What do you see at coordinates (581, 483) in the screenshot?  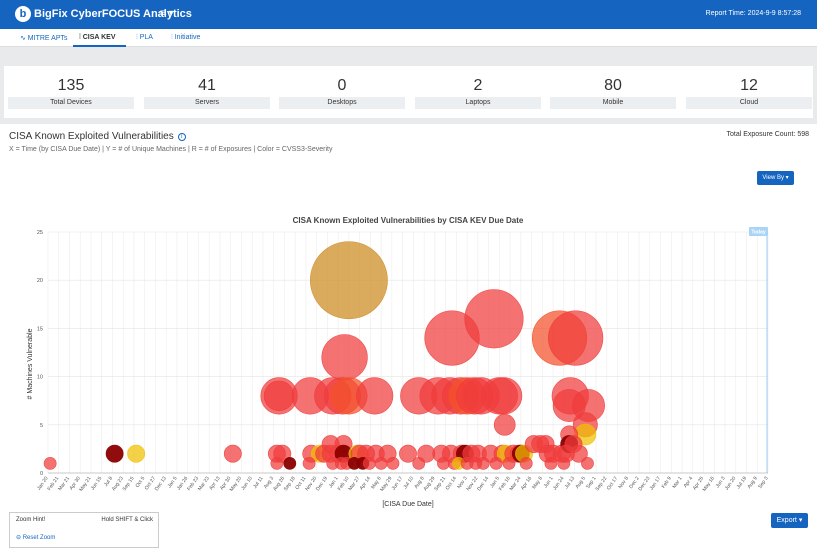 I see `x-tick-label: Aug 5` at bounding box center [581, 483].